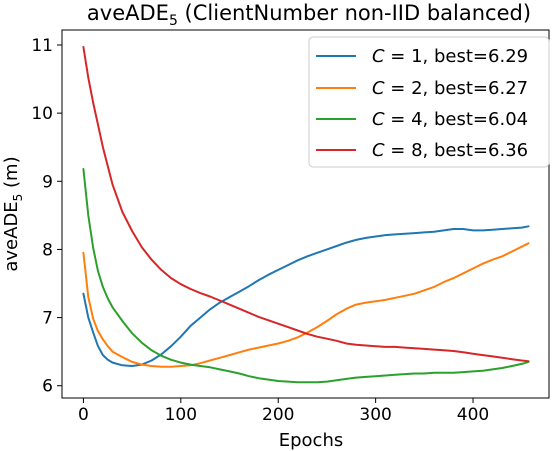 The image size is (558, 451). I want to click on x-tick-label-200: 200, so click(278, 415).